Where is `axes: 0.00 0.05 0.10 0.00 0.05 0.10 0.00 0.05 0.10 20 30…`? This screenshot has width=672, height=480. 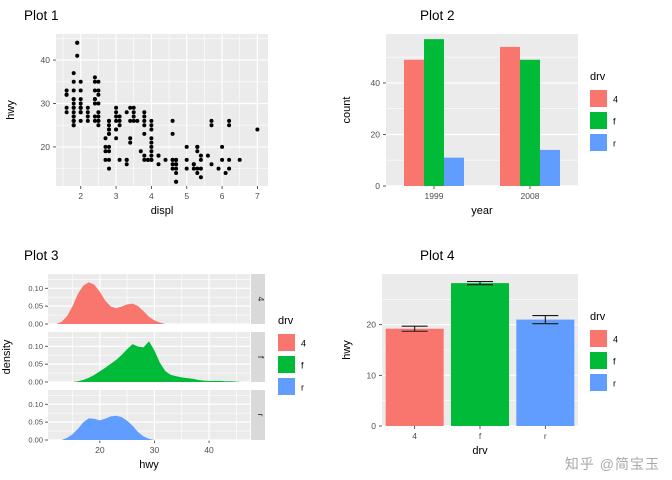
axes: 0.00 0.05 0.10 0.00 0.05 0.10 0.00 0.05 0.10 20 30… is located at coordinates (107, 377).